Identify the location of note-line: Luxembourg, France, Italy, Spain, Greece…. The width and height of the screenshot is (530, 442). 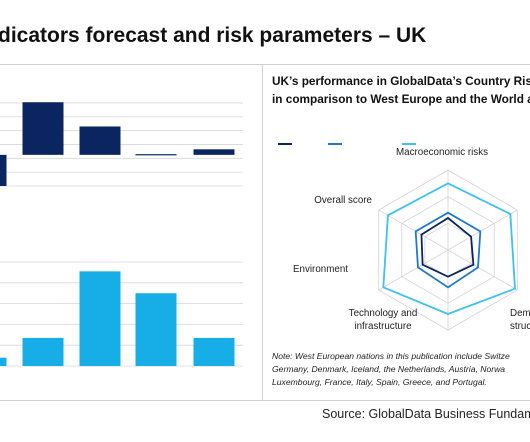
(379, 382).